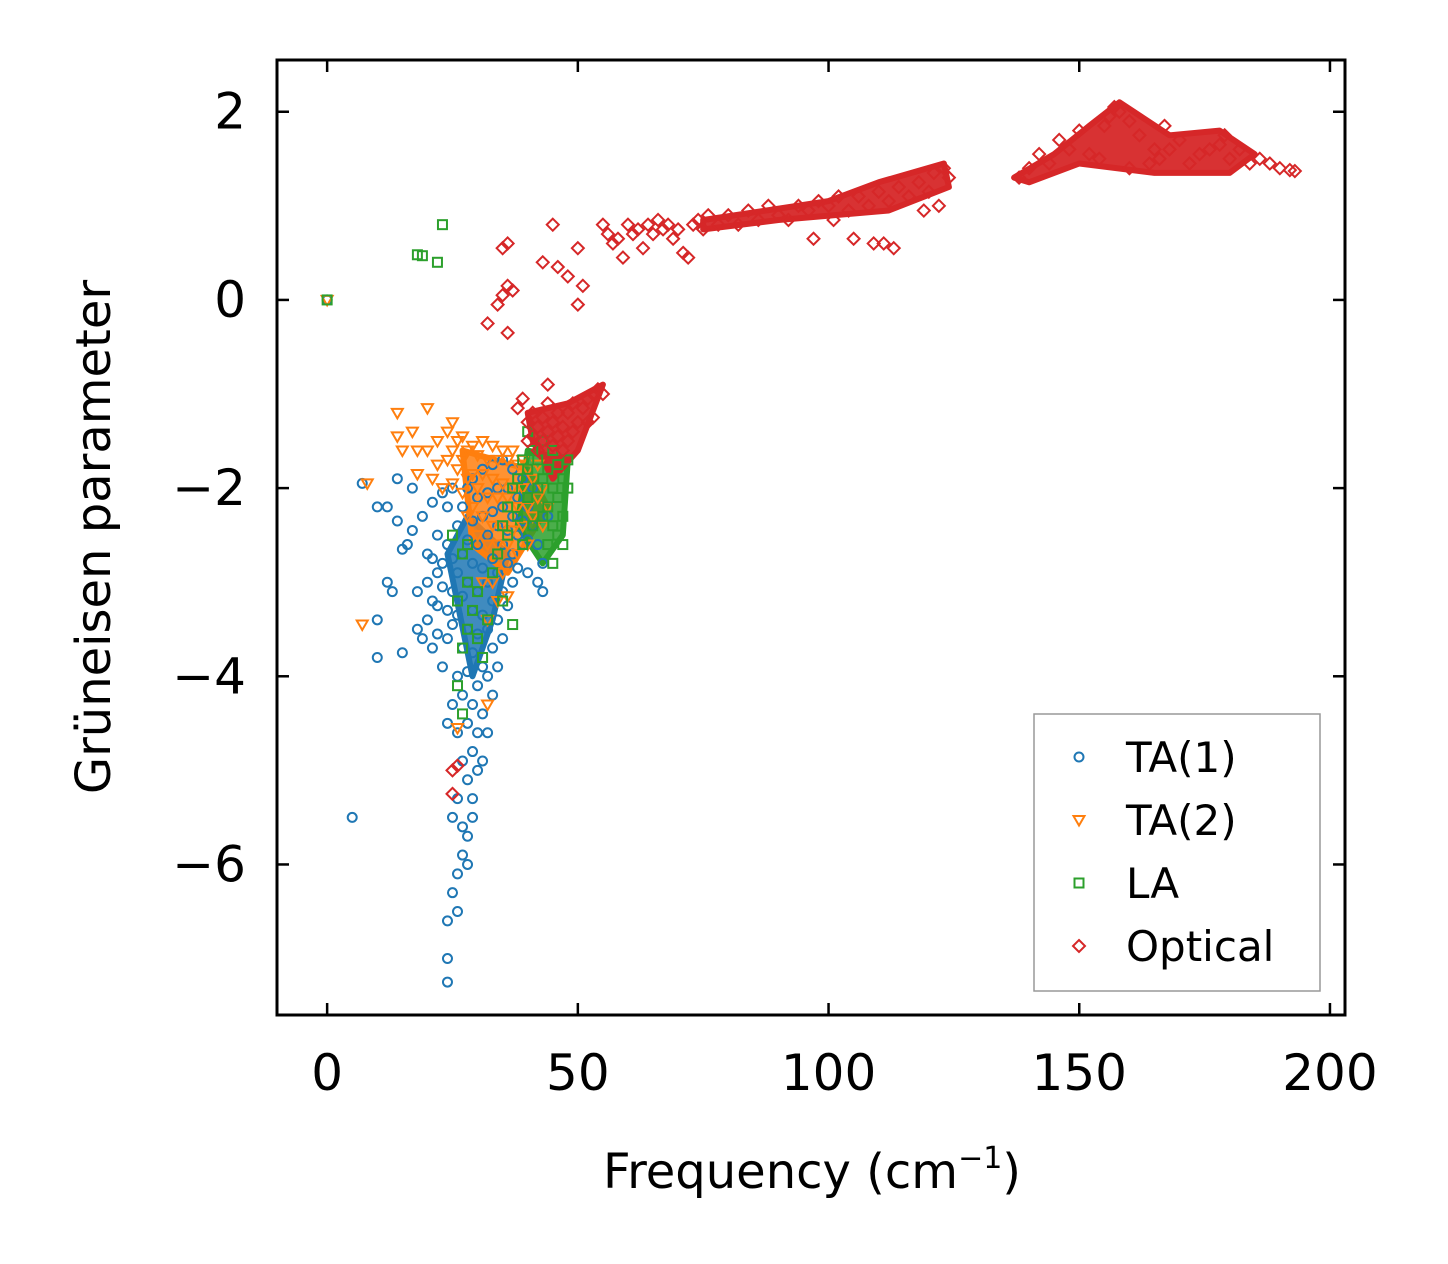  Describe the element at coordinates (1181, 757) in the screenshot. I see `legend-label: TA(1)` at that location.